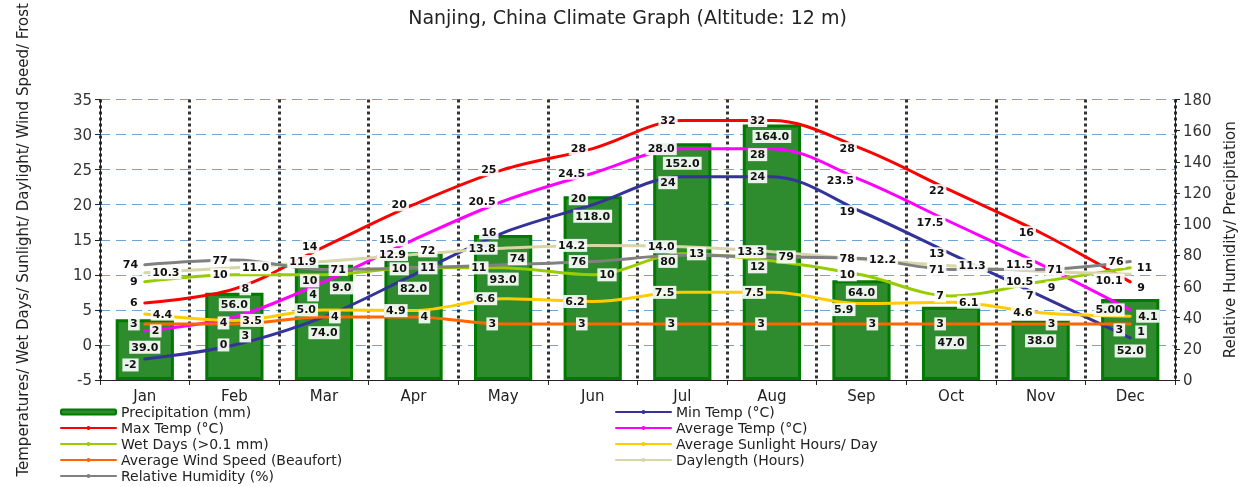  I want to click on data-label: 74, so click(517, 259).